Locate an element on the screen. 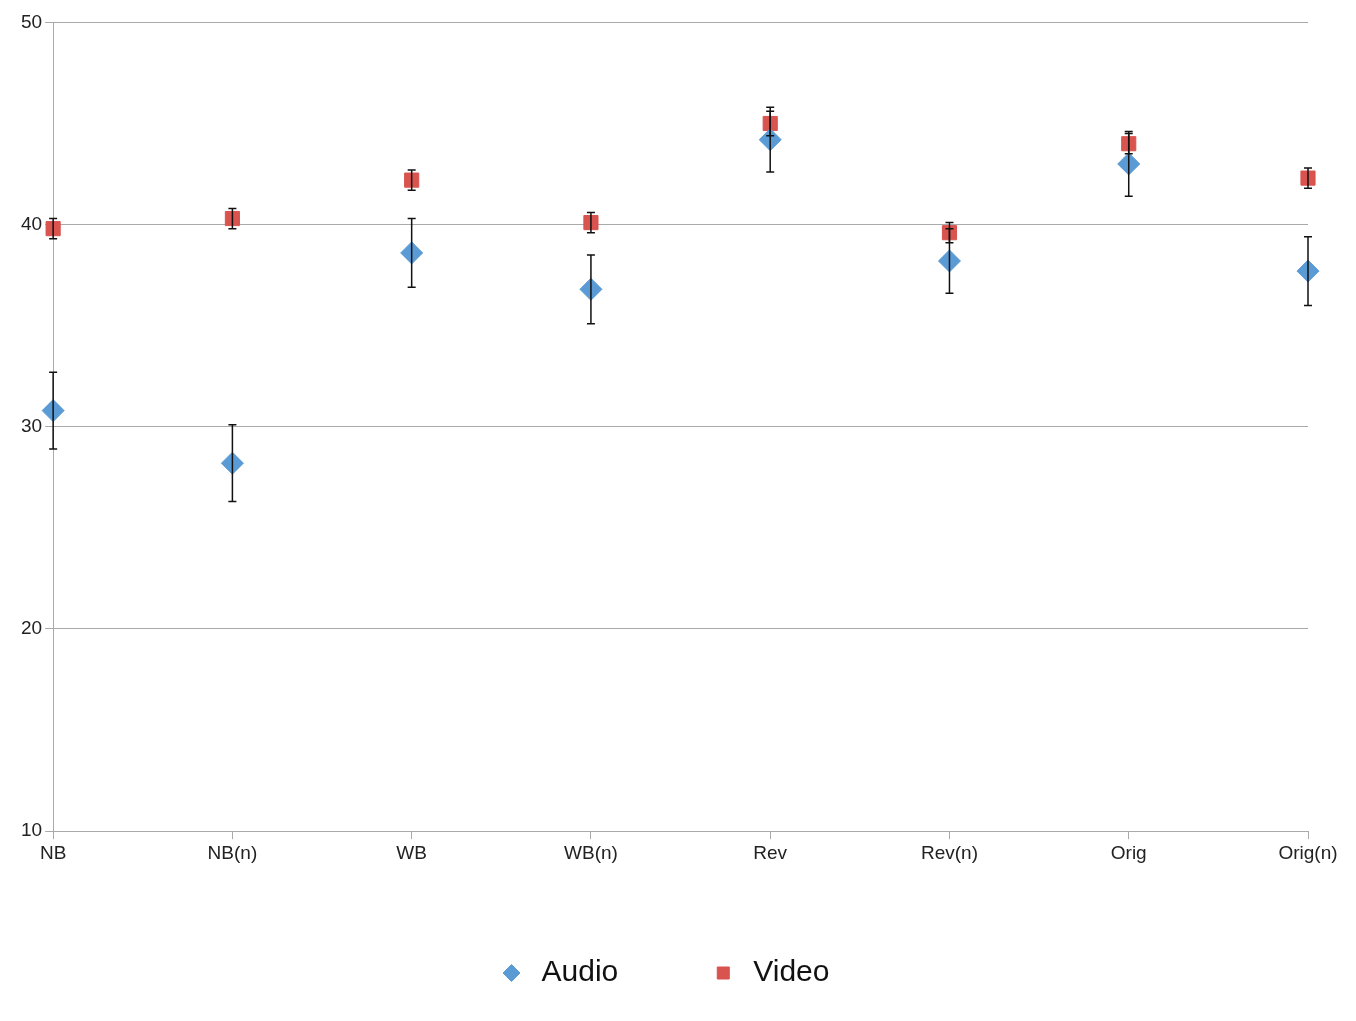  x-tick-label: WB(n) is located at coordinates (591, 852).